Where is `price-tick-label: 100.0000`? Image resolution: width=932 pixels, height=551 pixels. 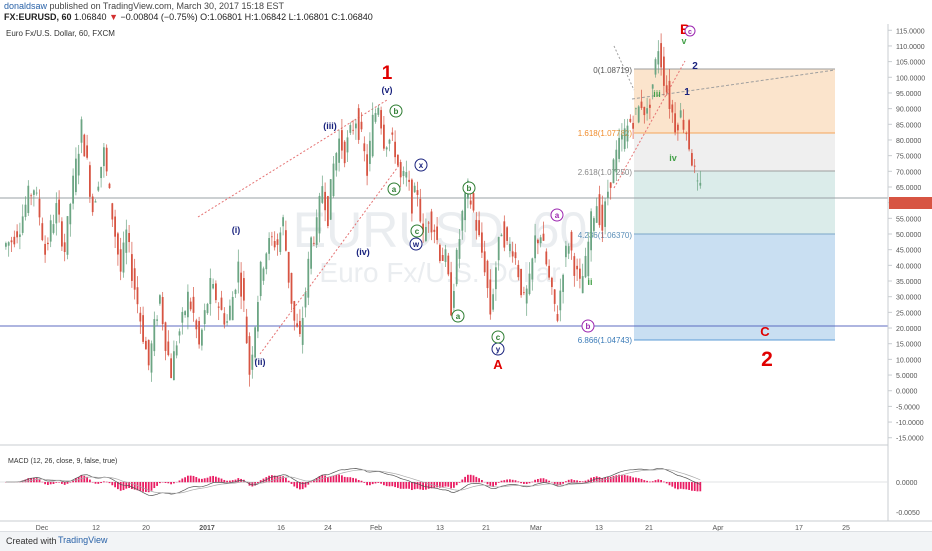
price-tick-label: 100.0000 is located at coordinates (910, 78).